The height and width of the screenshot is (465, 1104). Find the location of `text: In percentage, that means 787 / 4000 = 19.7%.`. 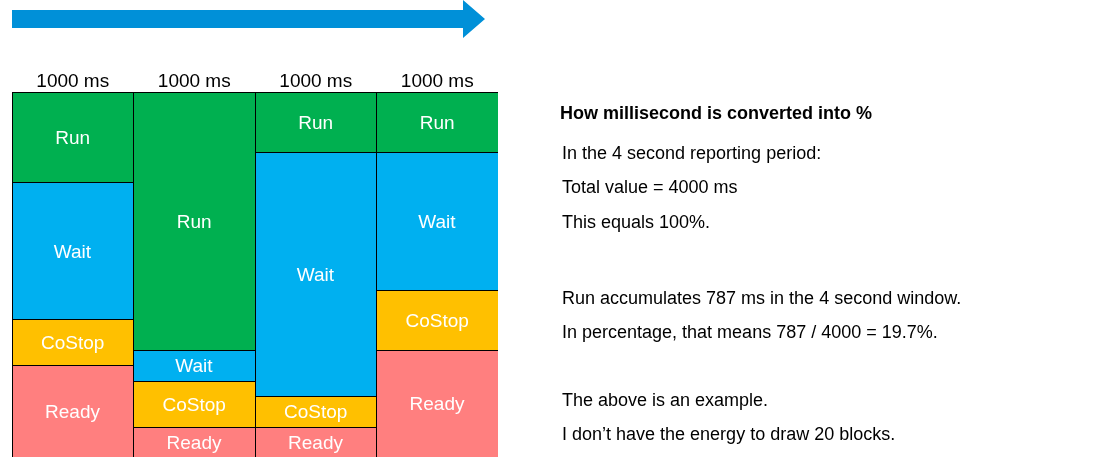

text: In percentage, that means 787 / 4000 = 19.7%. is located at coordinates (750, 332).